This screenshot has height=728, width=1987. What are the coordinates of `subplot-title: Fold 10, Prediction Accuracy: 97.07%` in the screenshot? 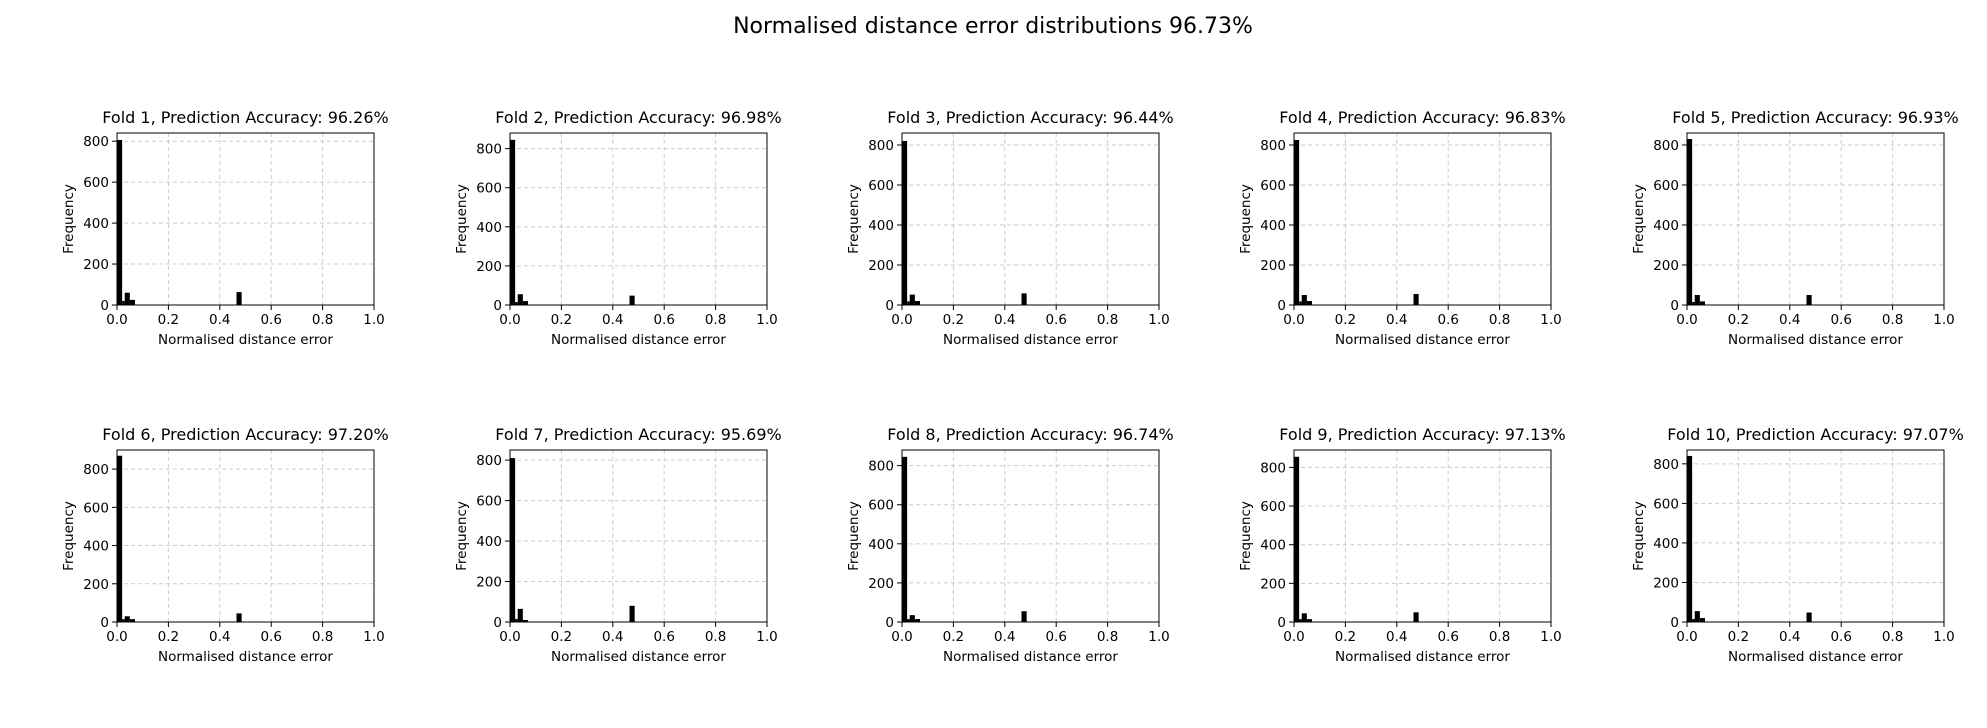 It's located at (1815, 434).